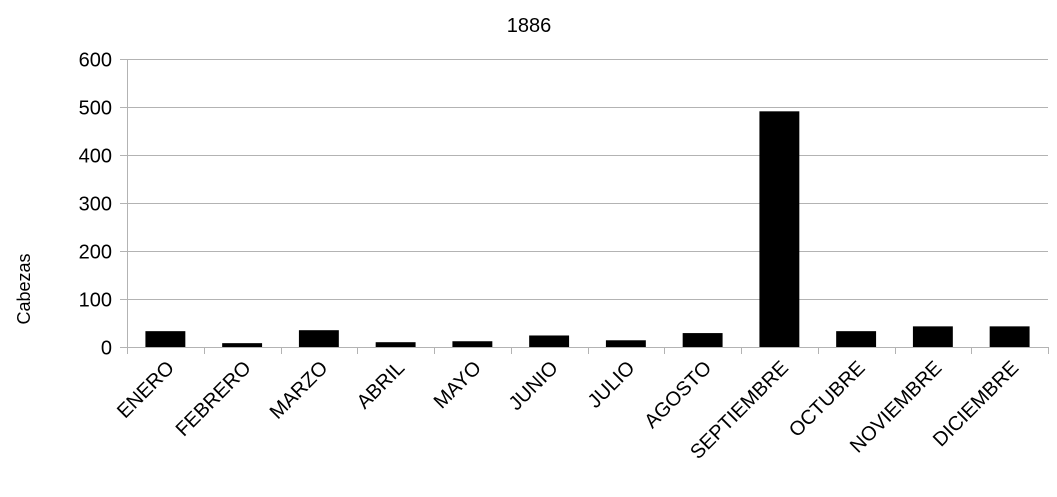  What do you see at coordinates (214, 399) in the screenshot?
I see `x-tick-label: FEBRERO` at bounding box center [214, 399].